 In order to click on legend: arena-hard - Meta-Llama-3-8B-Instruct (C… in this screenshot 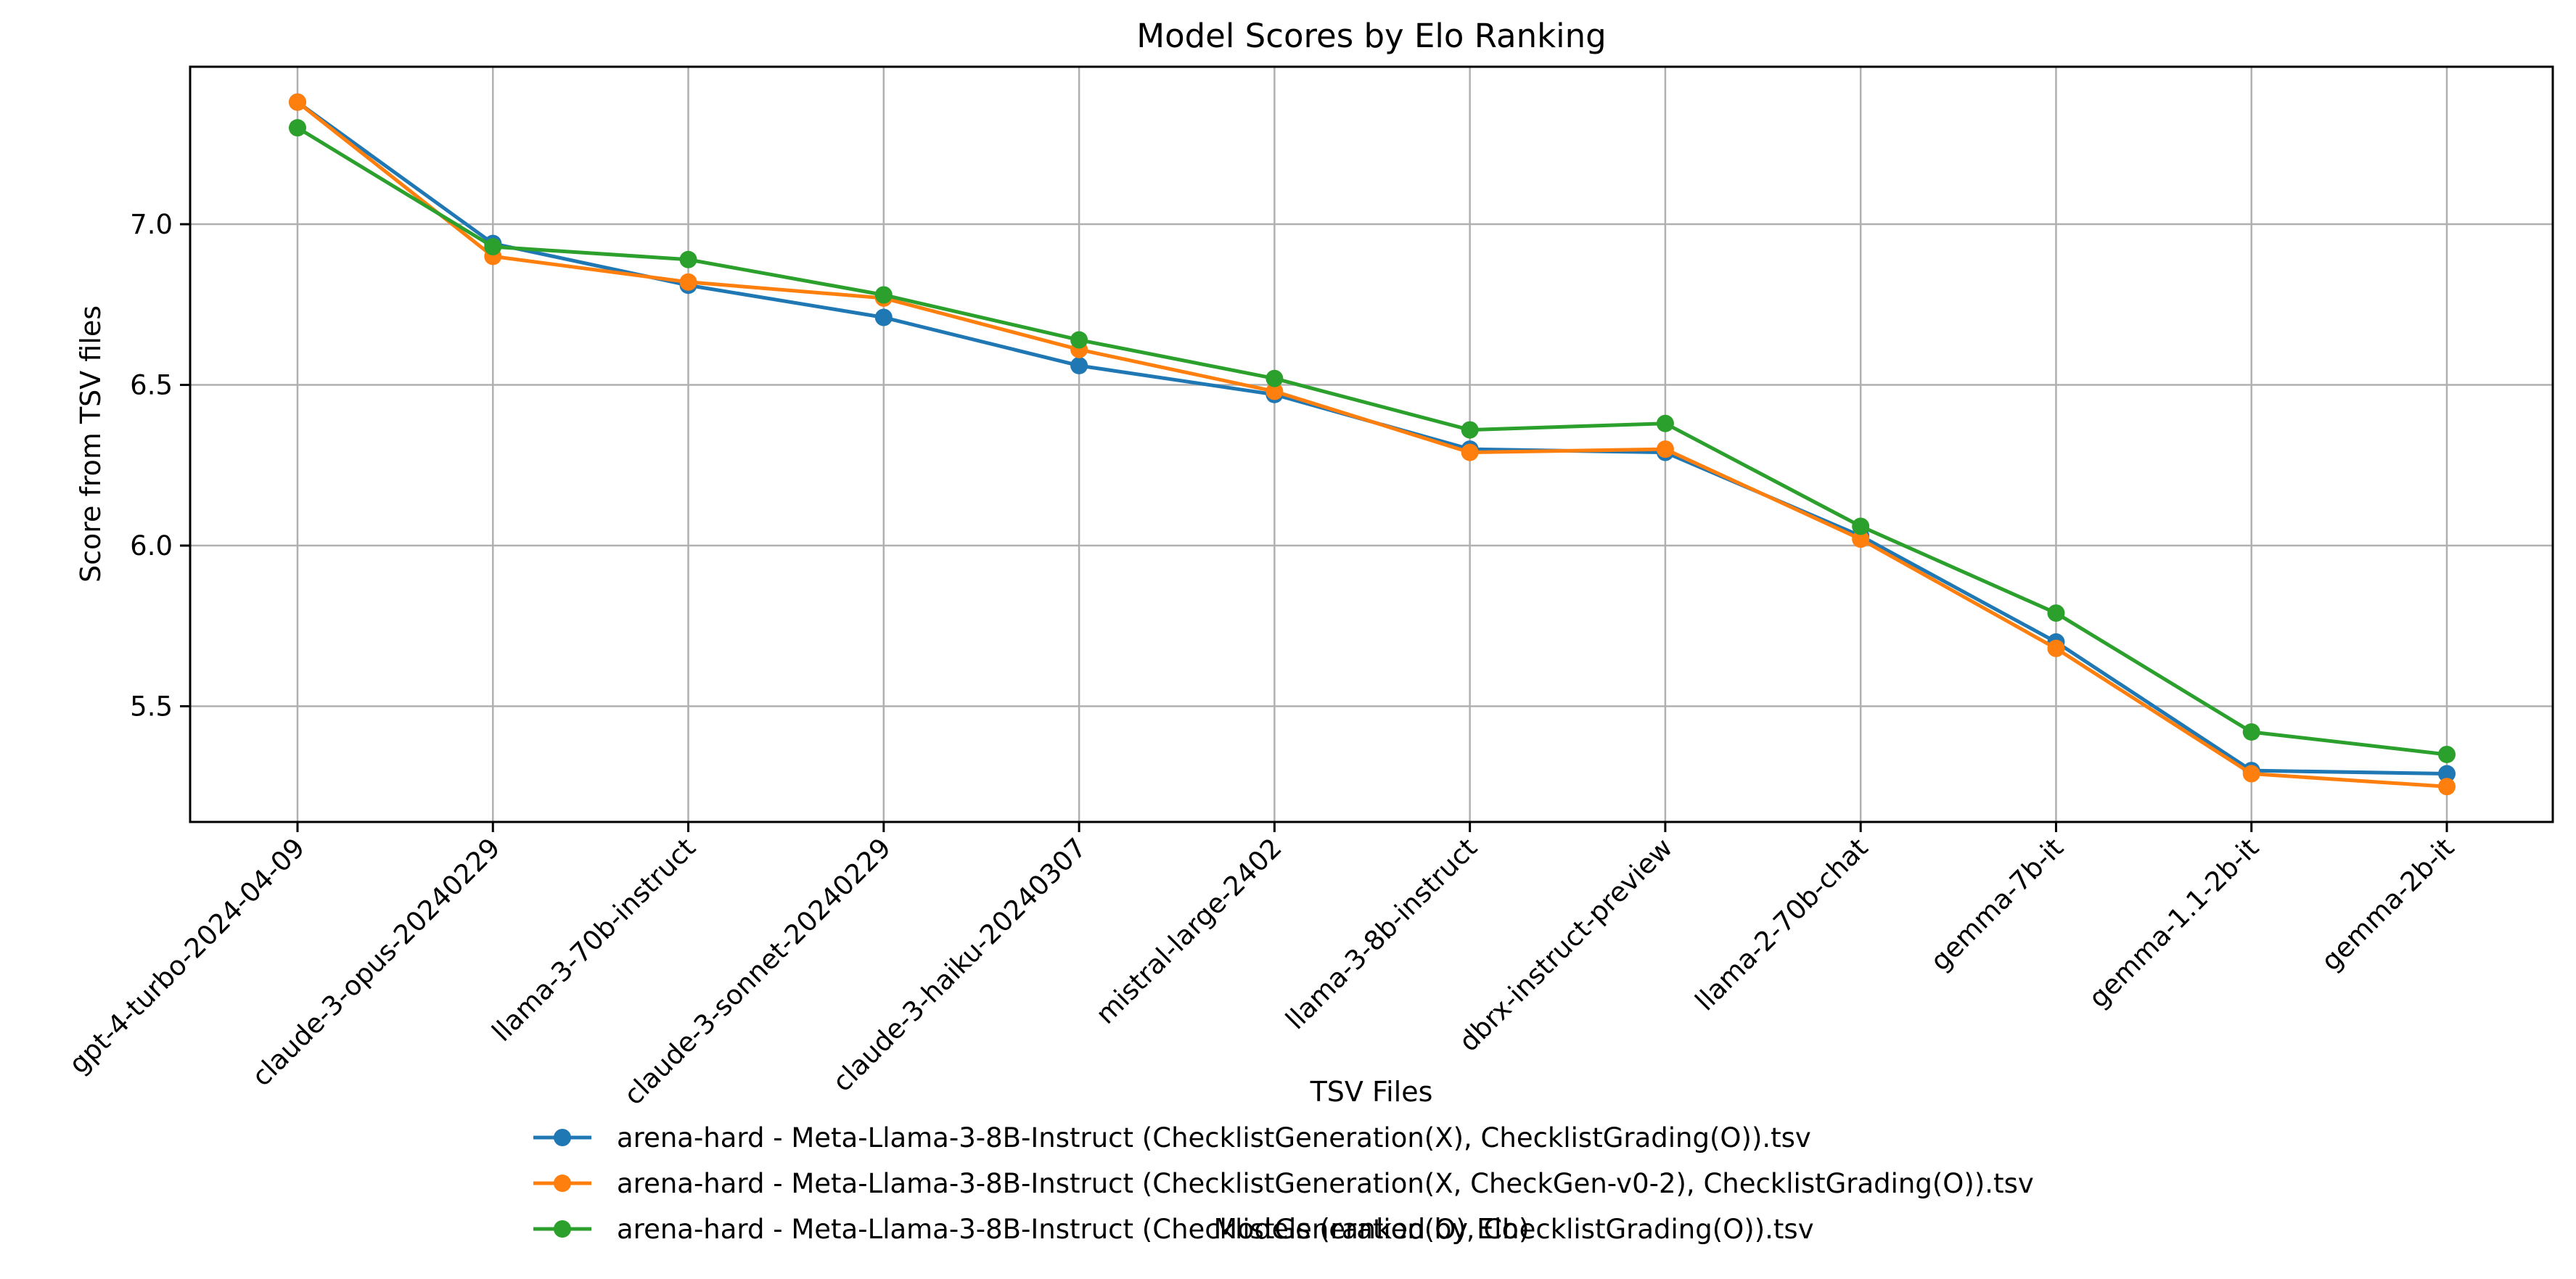, I will do `click(1283, 1184)`.